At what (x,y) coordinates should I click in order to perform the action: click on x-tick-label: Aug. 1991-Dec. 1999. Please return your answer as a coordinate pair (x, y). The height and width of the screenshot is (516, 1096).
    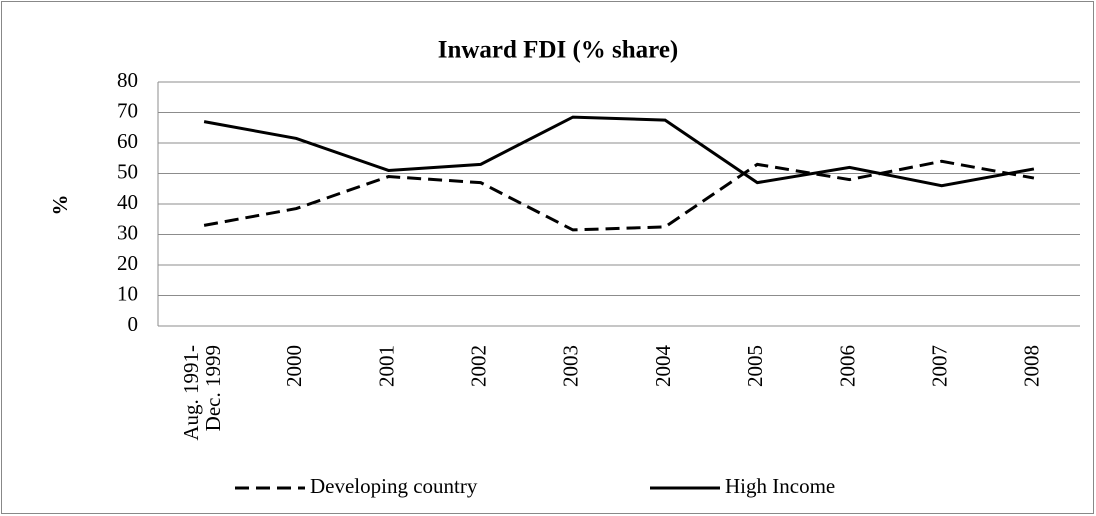
    Looking at the image, I should click on (202, 393).